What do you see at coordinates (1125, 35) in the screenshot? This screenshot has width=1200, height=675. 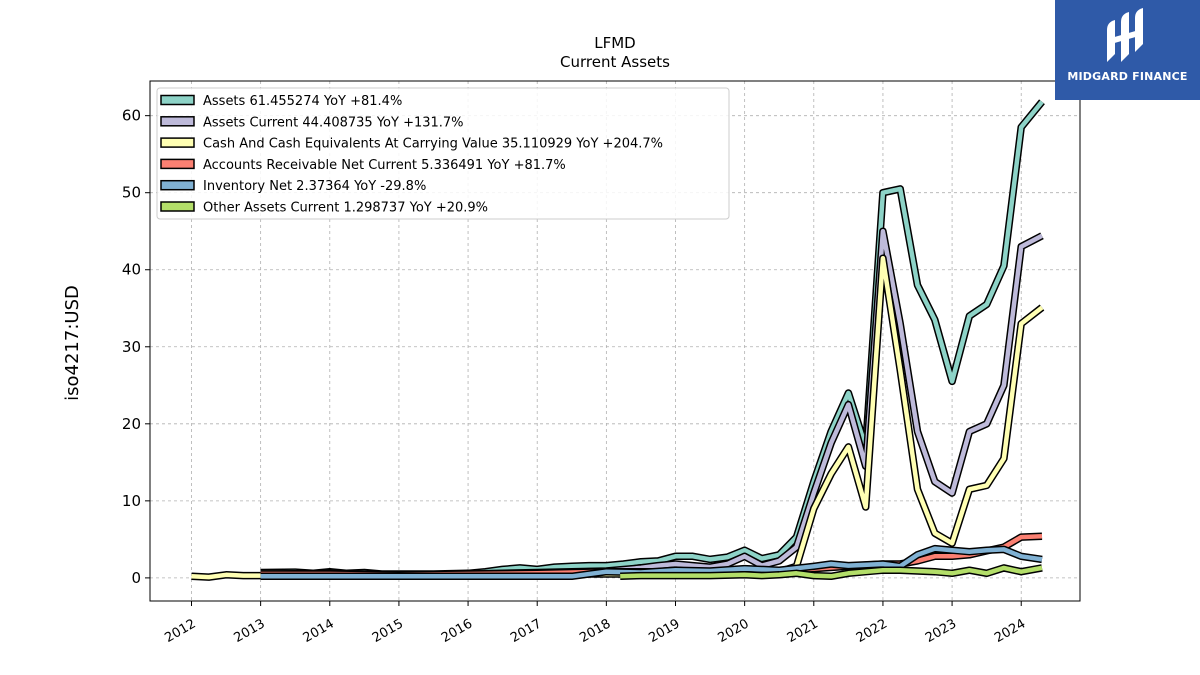 I see `logo-mark-icon` at bounding box center [1125, 35].